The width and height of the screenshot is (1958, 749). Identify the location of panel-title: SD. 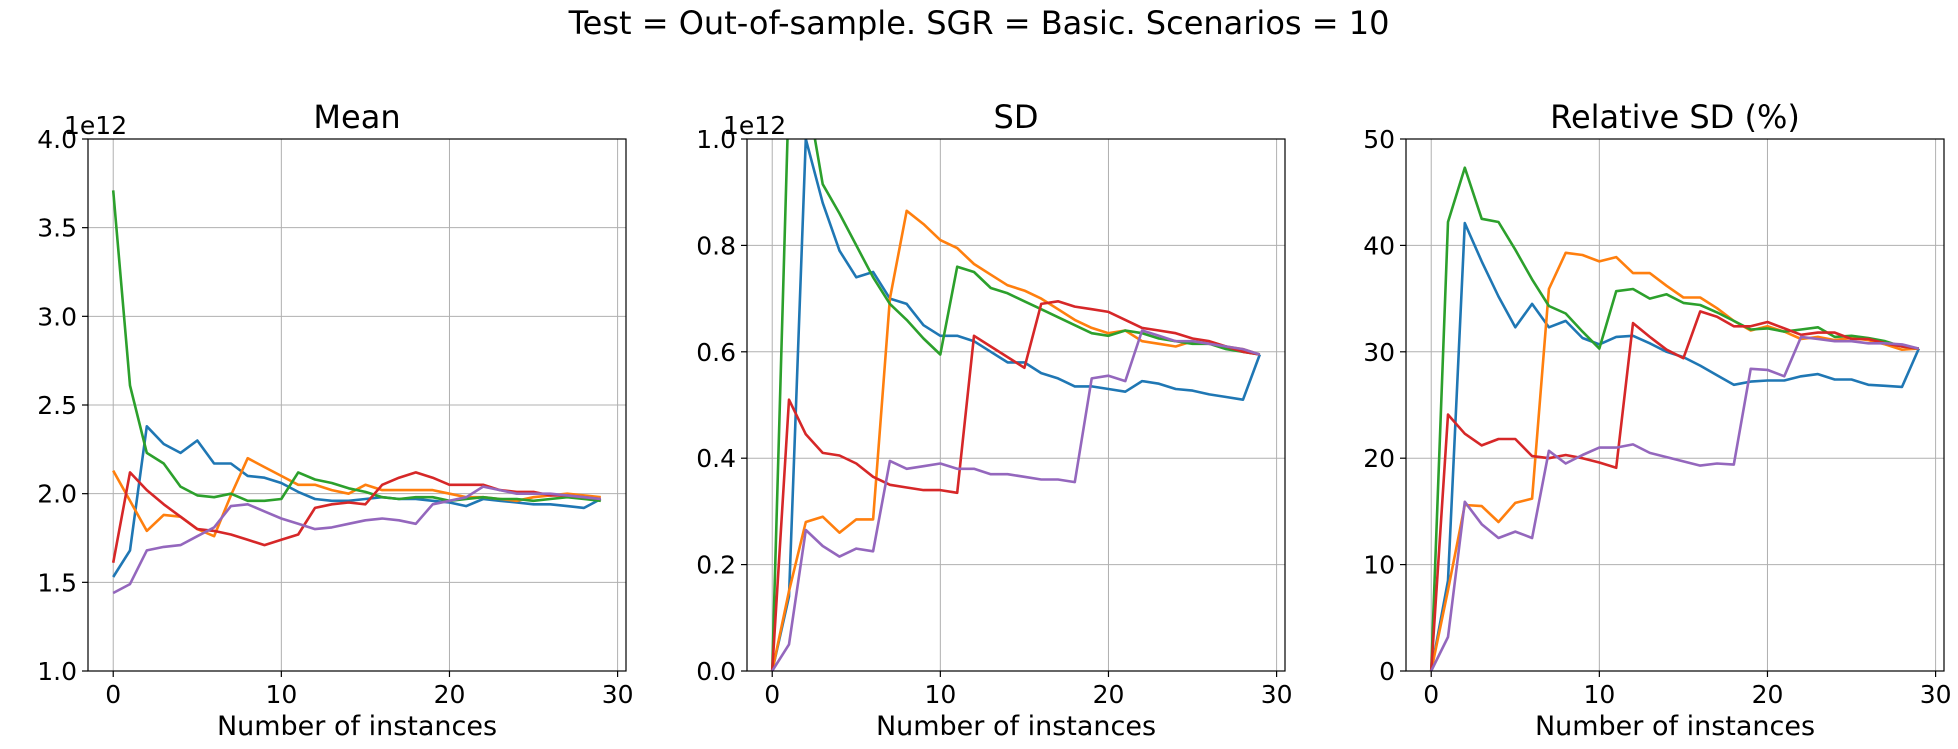
(1016, 117).